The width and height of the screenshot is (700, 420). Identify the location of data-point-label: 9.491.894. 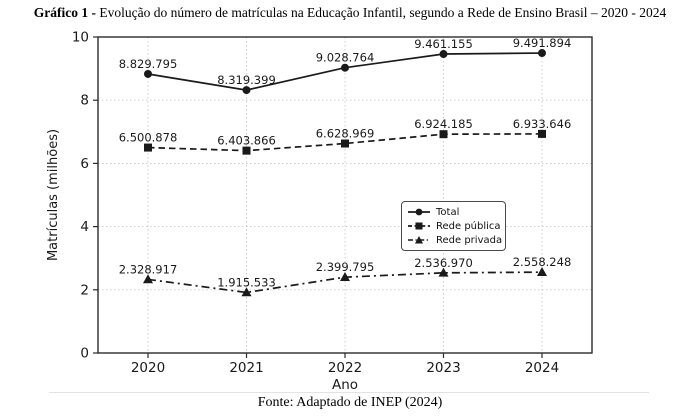
(542, 43).